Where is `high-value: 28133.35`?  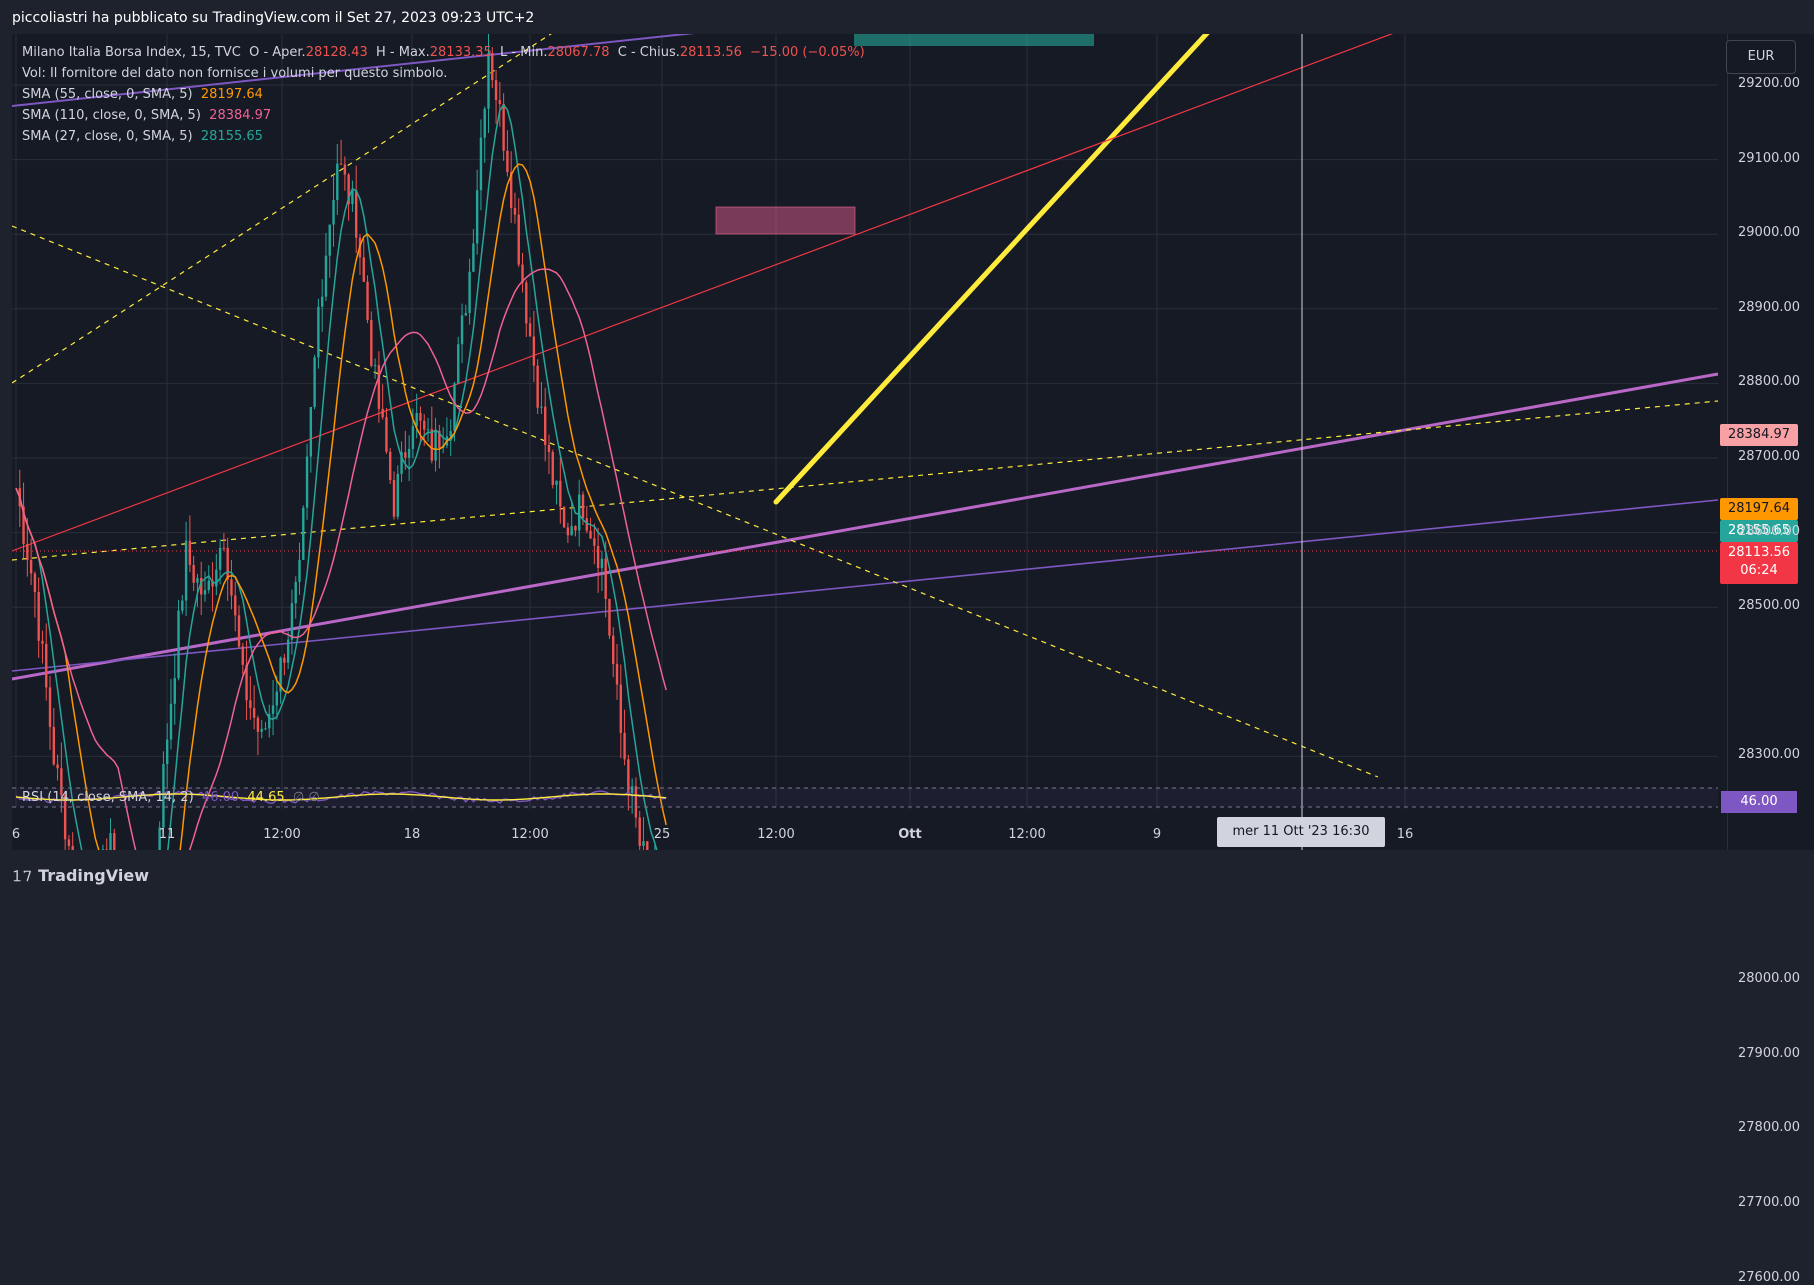
high-value: 28133.35 is located at coordinates (460, 52).